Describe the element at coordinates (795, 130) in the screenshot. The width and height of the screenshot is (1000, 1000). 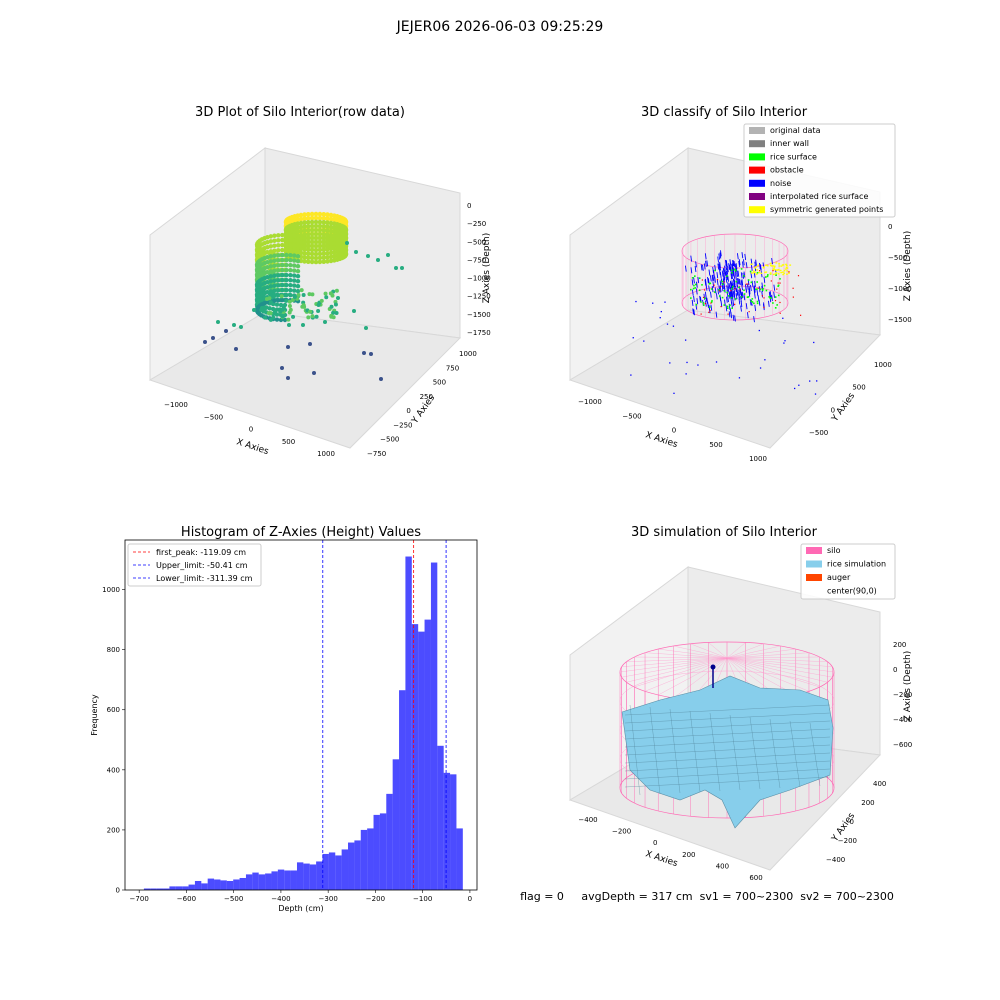
I see `classify-legend-entry-label: original data` at that location.